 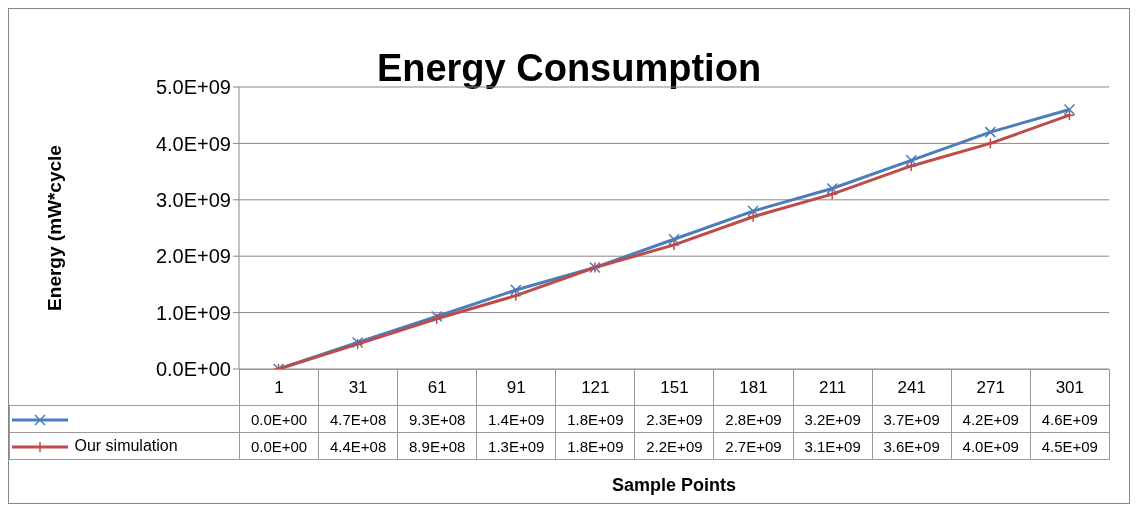 I want to click on data-label: 4.5E+09, so click(x=1070, y=446).